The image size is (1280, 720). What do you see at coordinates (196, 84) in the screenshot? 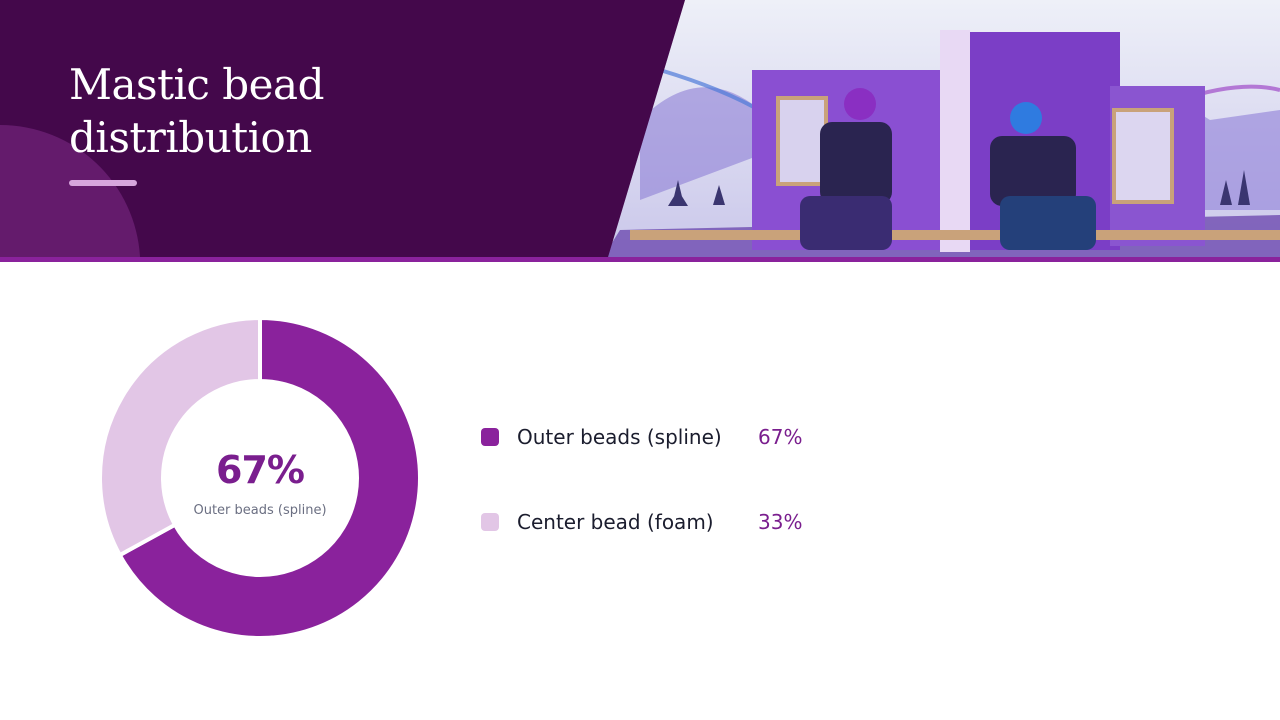
I see `title-line-1: Mastic bead` at bounding box center [196, 84].